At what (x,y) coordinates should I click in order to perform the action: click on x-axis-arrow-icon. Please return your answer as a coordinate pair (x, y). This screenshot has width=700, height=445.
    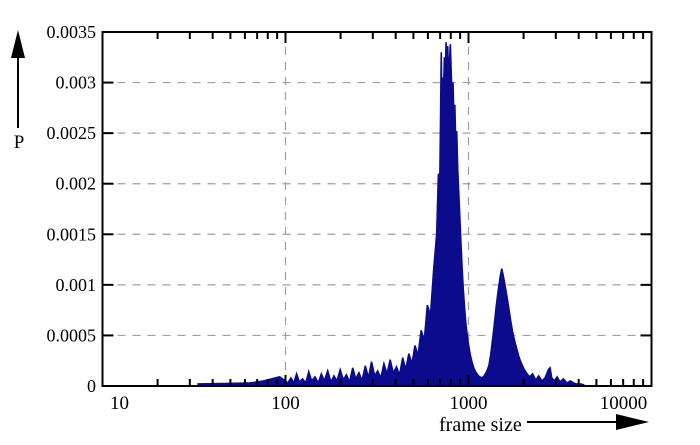
    Looking at the image, I should click on (588, 422).